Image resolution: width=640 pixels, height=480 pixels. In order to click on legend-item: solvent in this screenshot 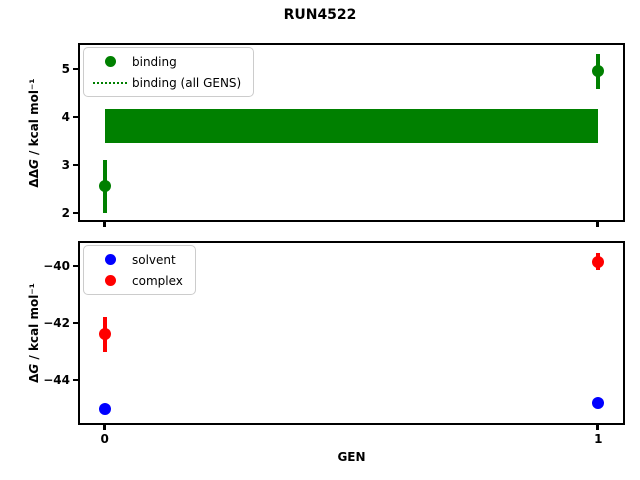, I will do `click(135, 259)`.